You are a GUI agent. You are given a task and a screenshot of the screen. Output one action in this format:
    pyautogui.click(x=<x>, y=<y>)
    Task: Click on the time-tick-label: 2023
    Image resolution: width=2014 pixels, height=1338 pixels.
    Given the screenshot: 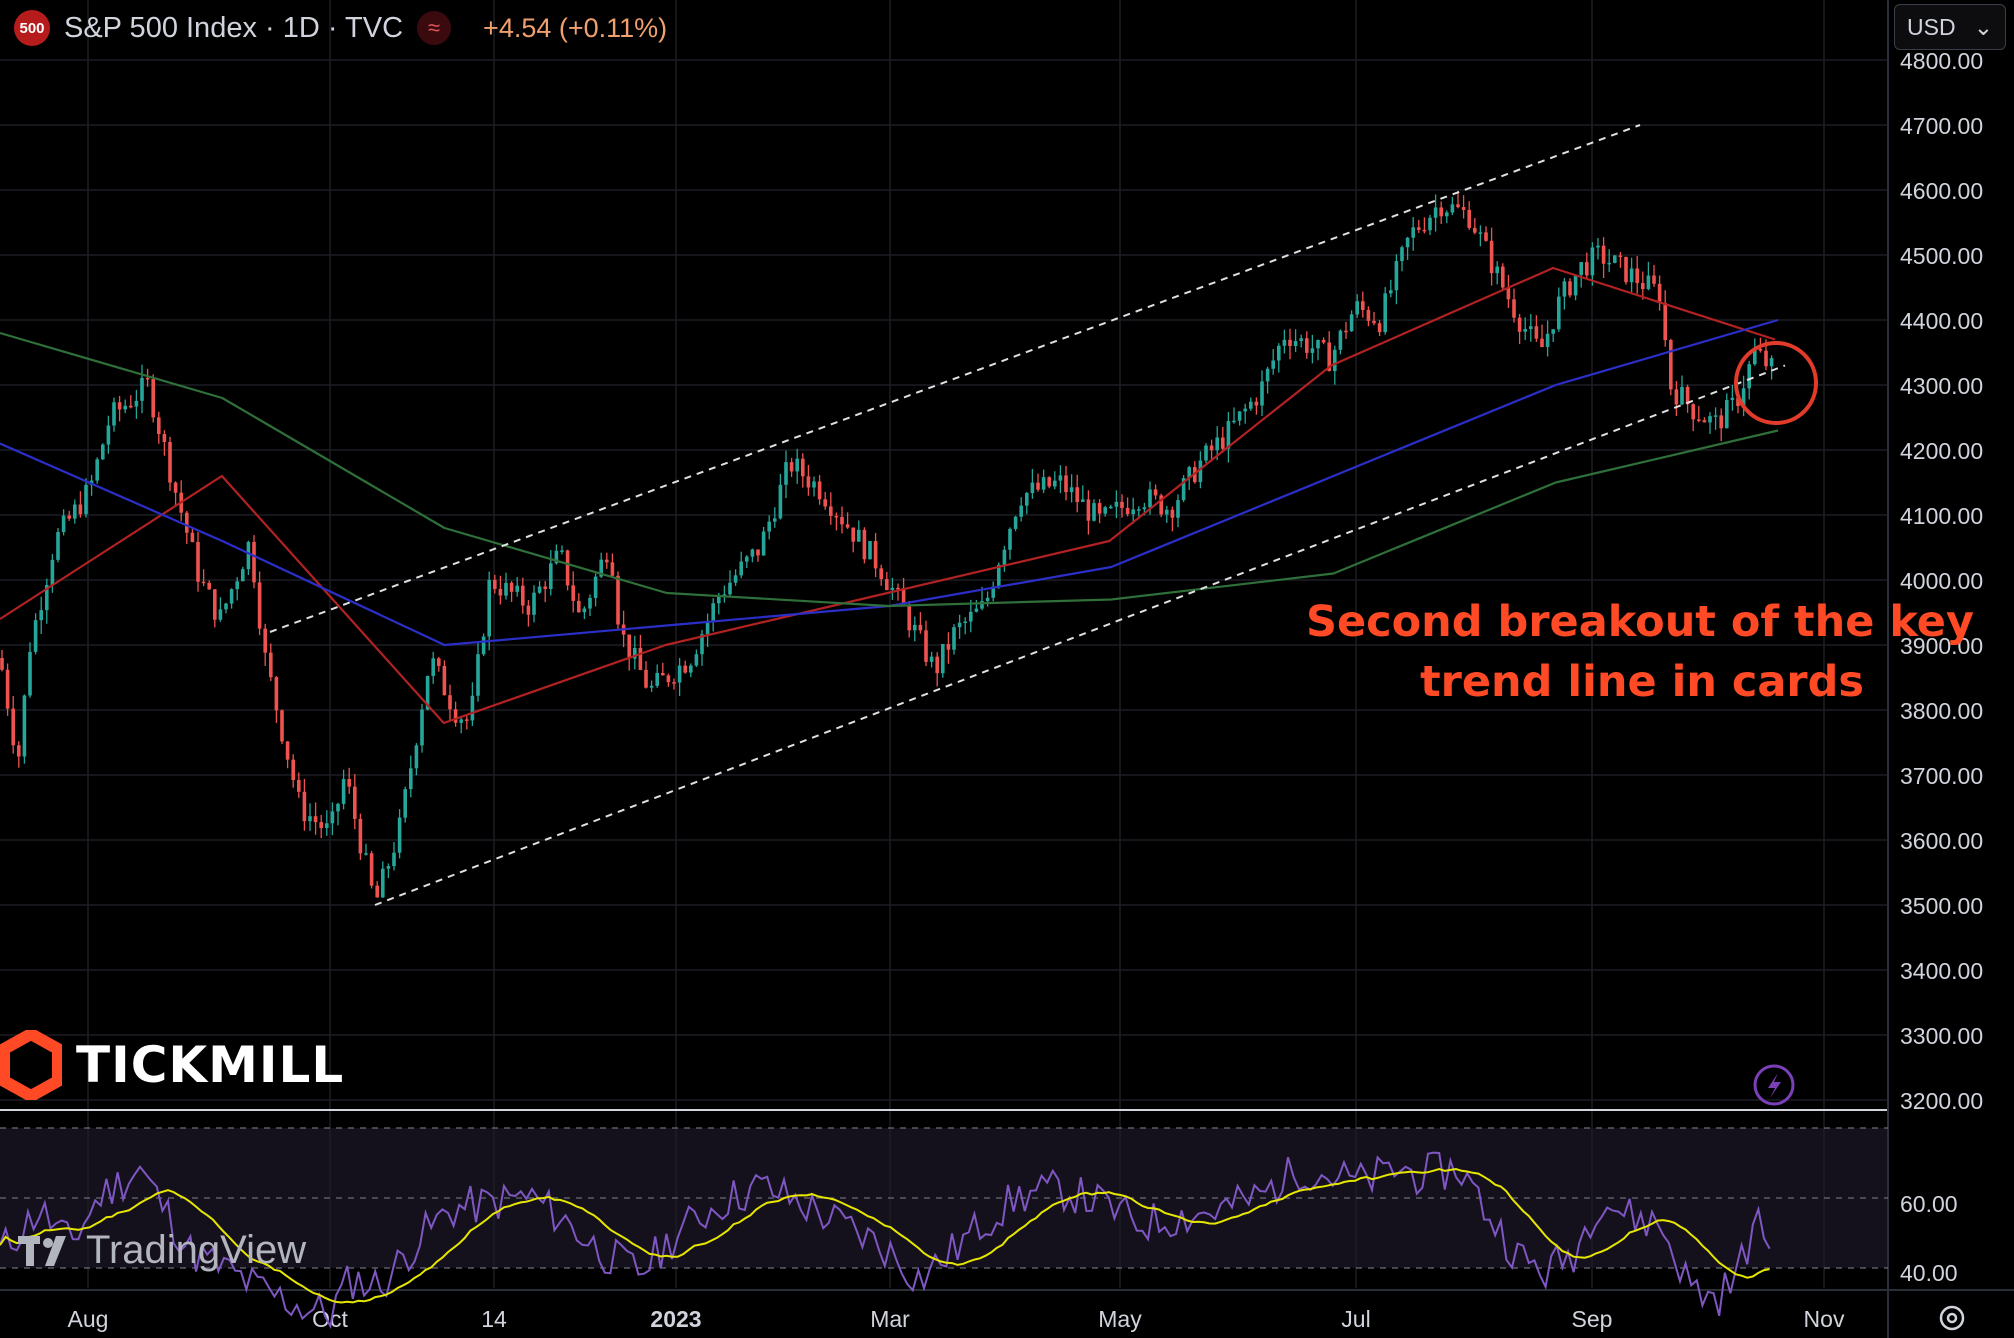 What is the action you would take?
    pyautogui.click(x=675, y=1319)
    